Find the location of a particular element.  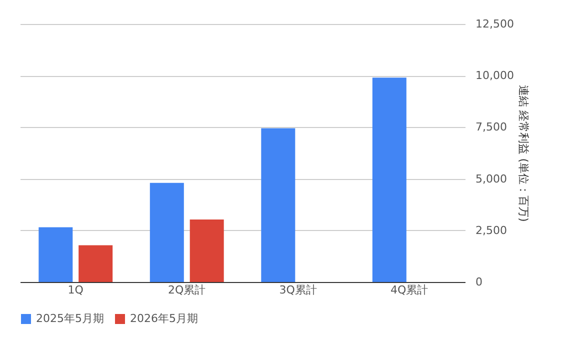

y-tick-label: 2,500 is located at coordinates (491, 230).